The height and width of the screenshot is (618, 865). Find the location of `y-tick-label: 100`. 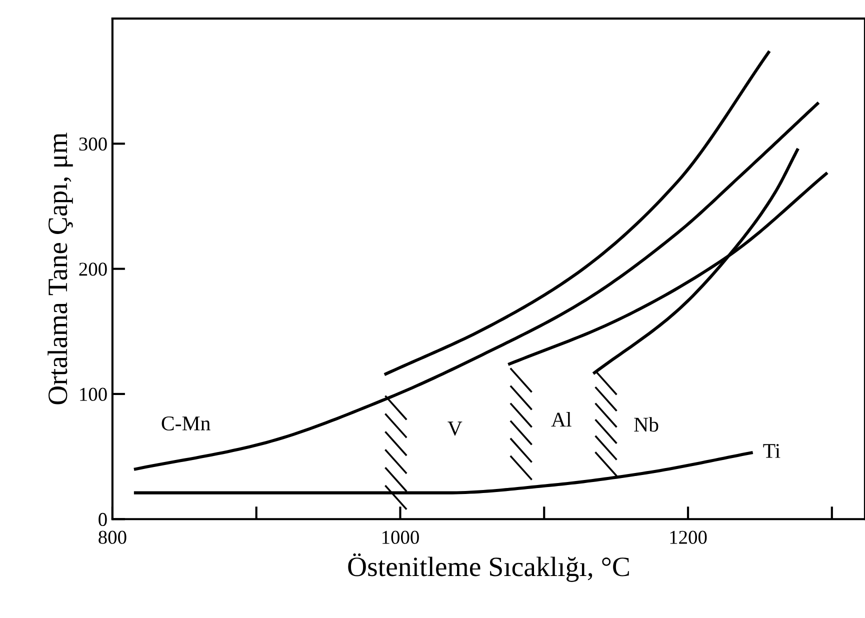

y-tick-label: 100 is located at coordinates (93, 394).